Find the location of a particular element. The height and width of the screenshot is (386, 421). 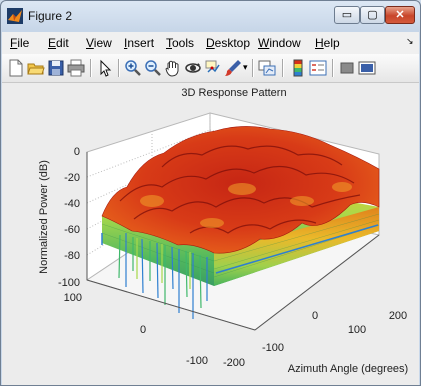

x-axis-ticks: -200 -100 0 100 200 is located at coordinates (315, 339).